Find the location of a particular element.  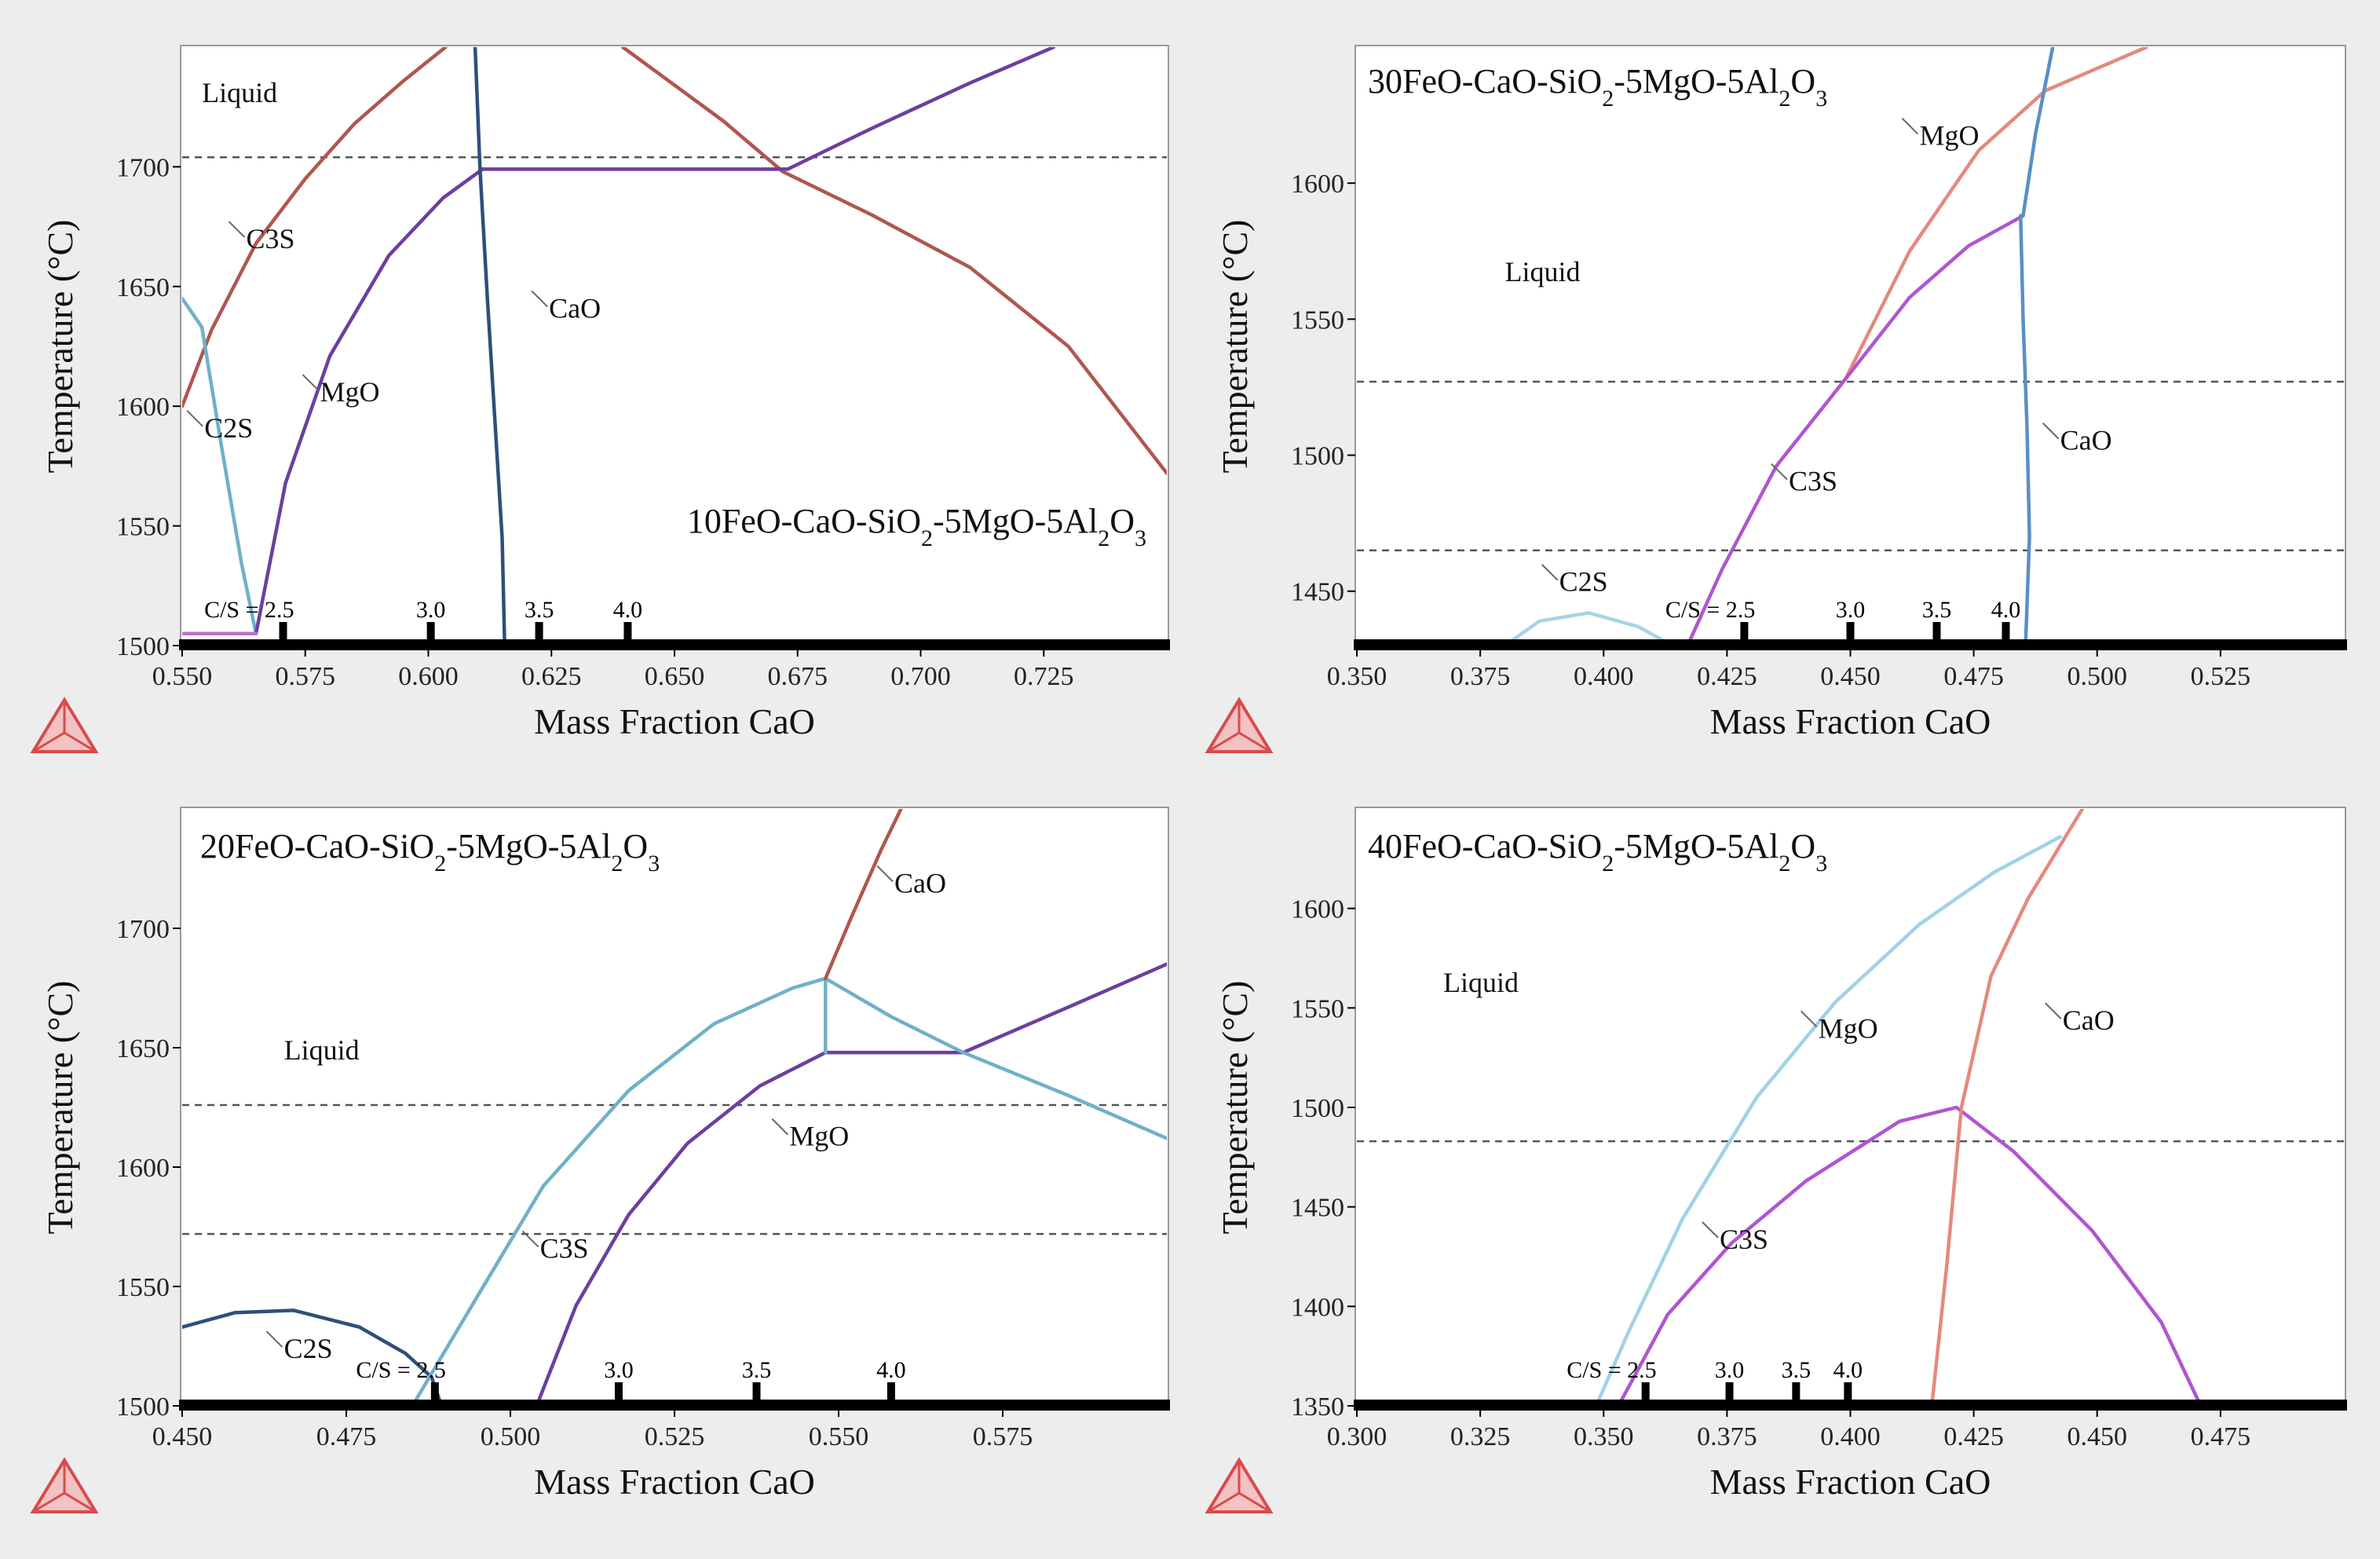

series-line-cao-upper is located at coordinates (2038, 132).